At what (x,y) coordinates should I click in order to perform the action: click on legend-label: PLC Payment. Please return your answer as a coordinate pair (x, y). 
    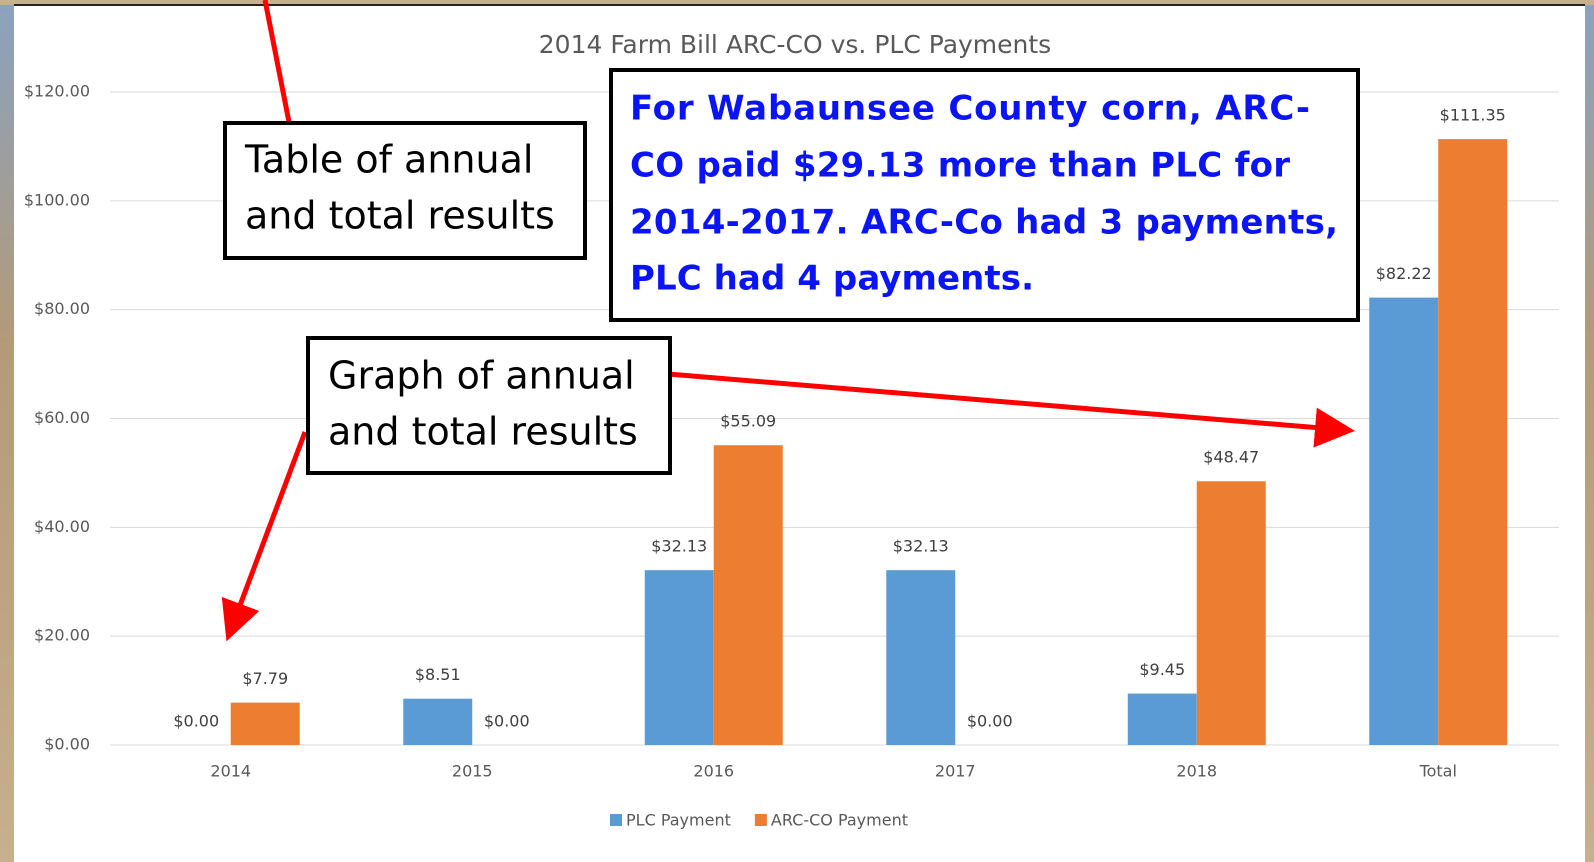
    Looking at the image, I should click on (678, 820).